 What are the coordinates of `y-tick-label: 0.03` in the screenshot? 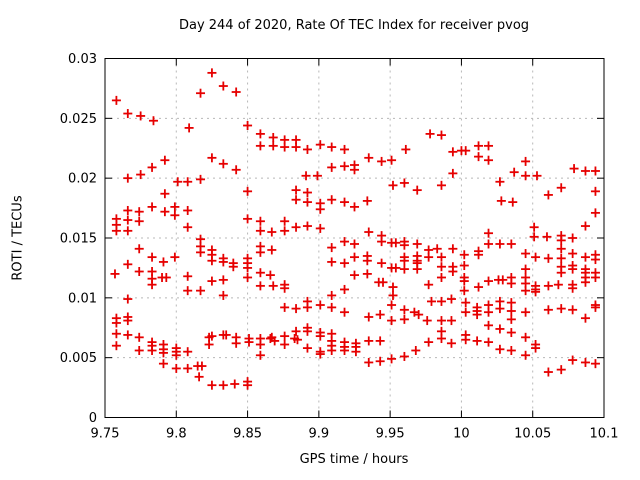 It's located at (82, 59).